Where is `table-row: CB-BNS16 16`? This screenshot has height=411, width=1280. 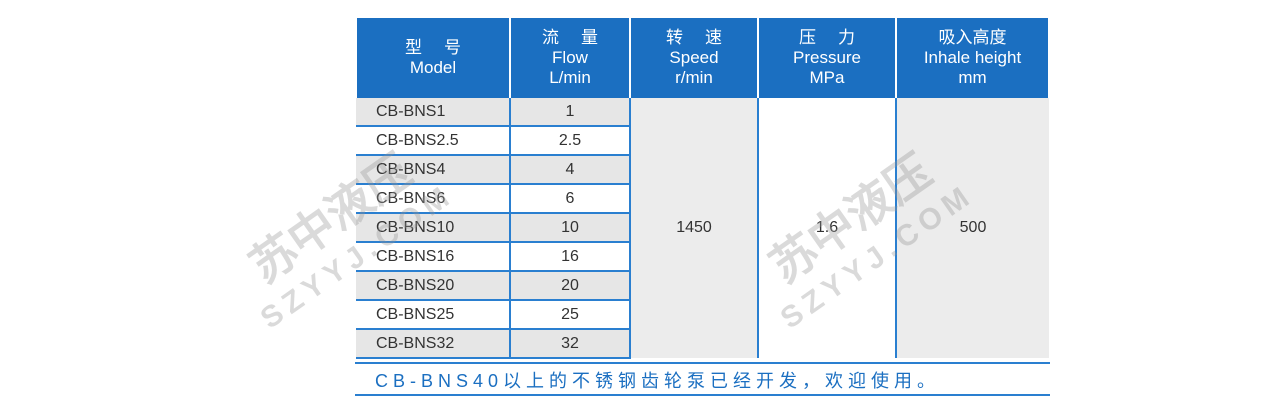
table-row: CB-BNS16 16 is located at coordinates (702, 257).